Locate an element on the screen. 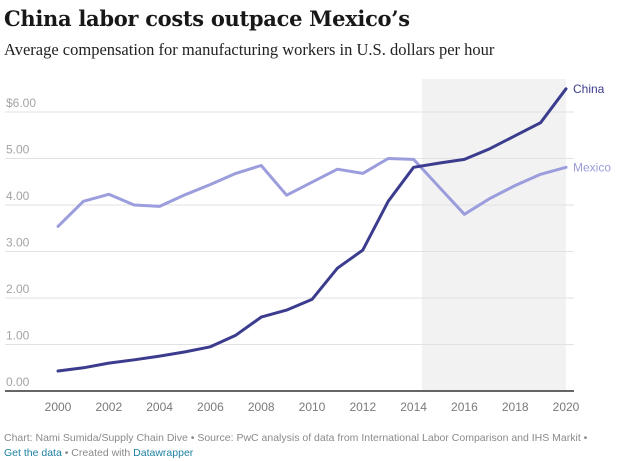 The image size is (617, 461). x-tick-label: 2010 is located at coordinates (312, 407).